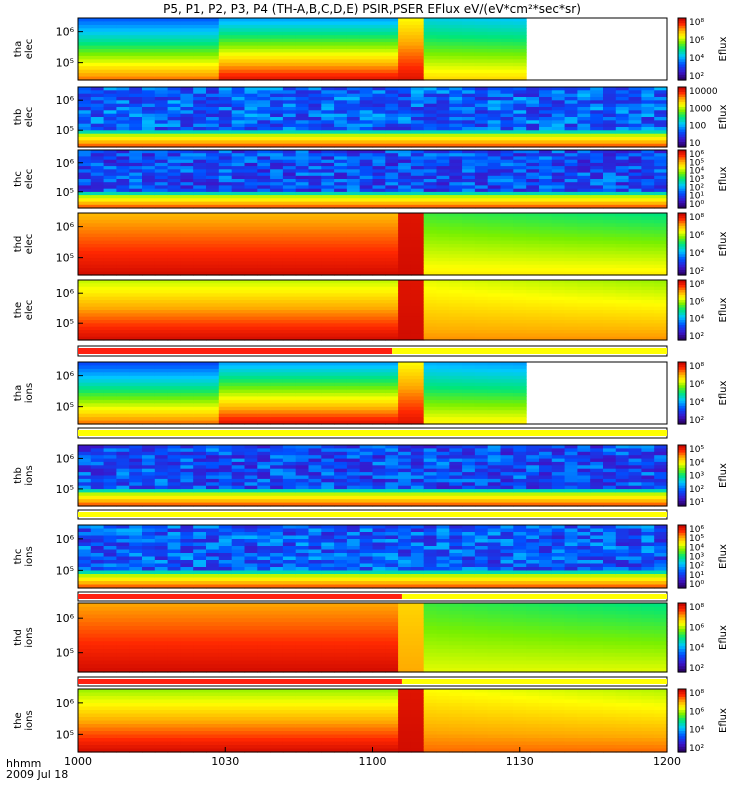 Image resolution: width=750 pixels, height=800 pixels. Describe the element at coordinates (696, 285) in the screenshot. I see `colorbar-tick-label: 10⁸` at that location.